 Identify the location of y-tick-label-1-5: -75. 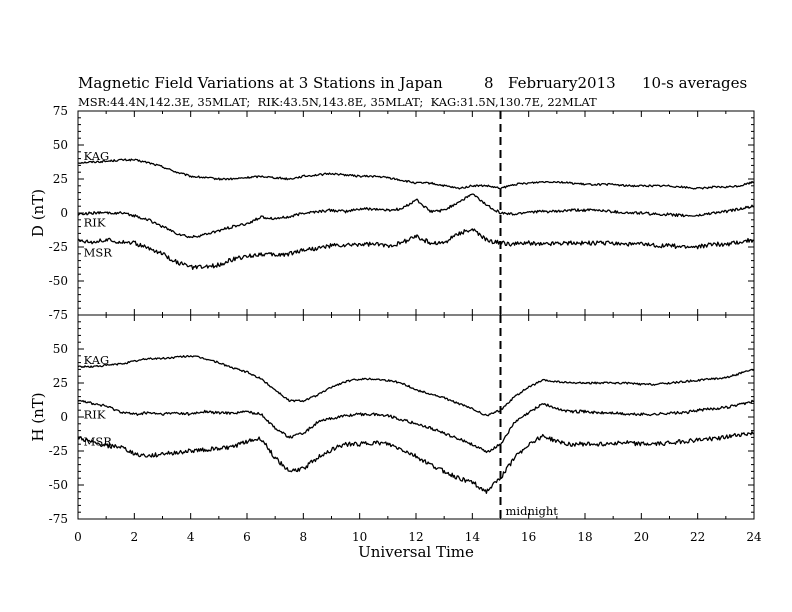
(58, 519).